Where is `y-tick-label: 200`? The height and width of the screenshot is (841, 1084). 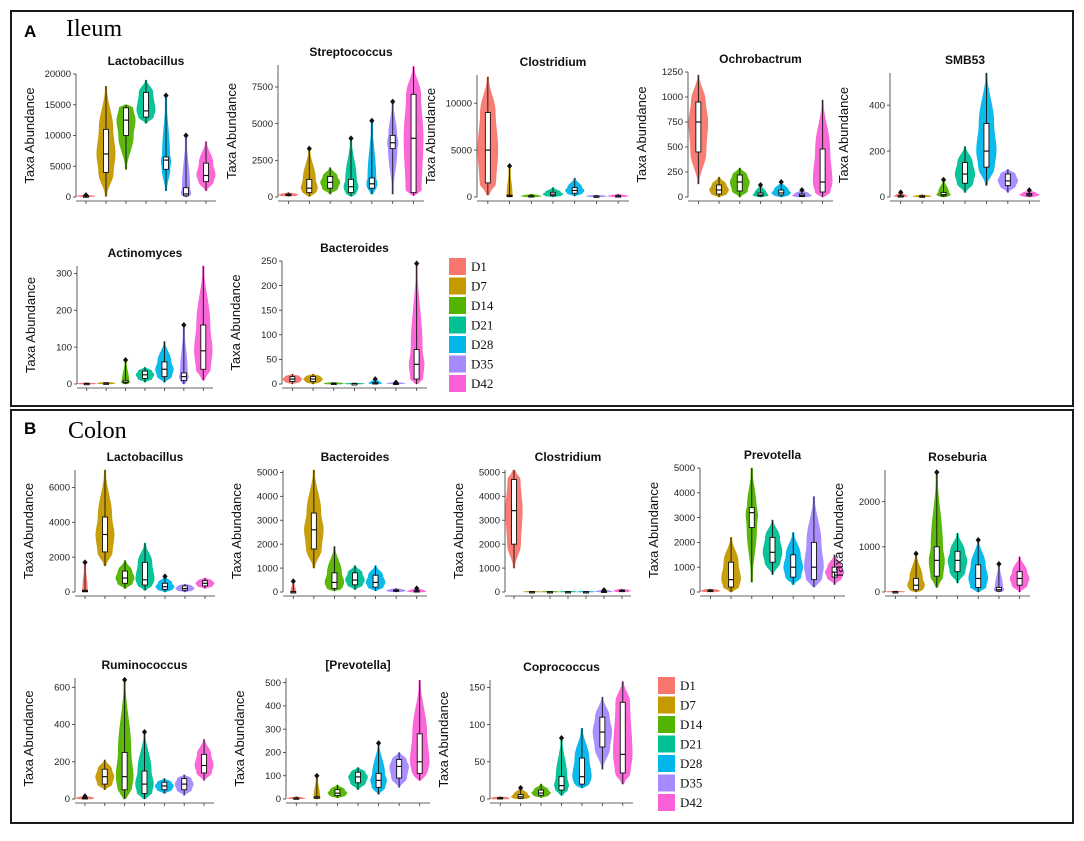 y-tick-label: 200 is located at coordinates (273, 753).